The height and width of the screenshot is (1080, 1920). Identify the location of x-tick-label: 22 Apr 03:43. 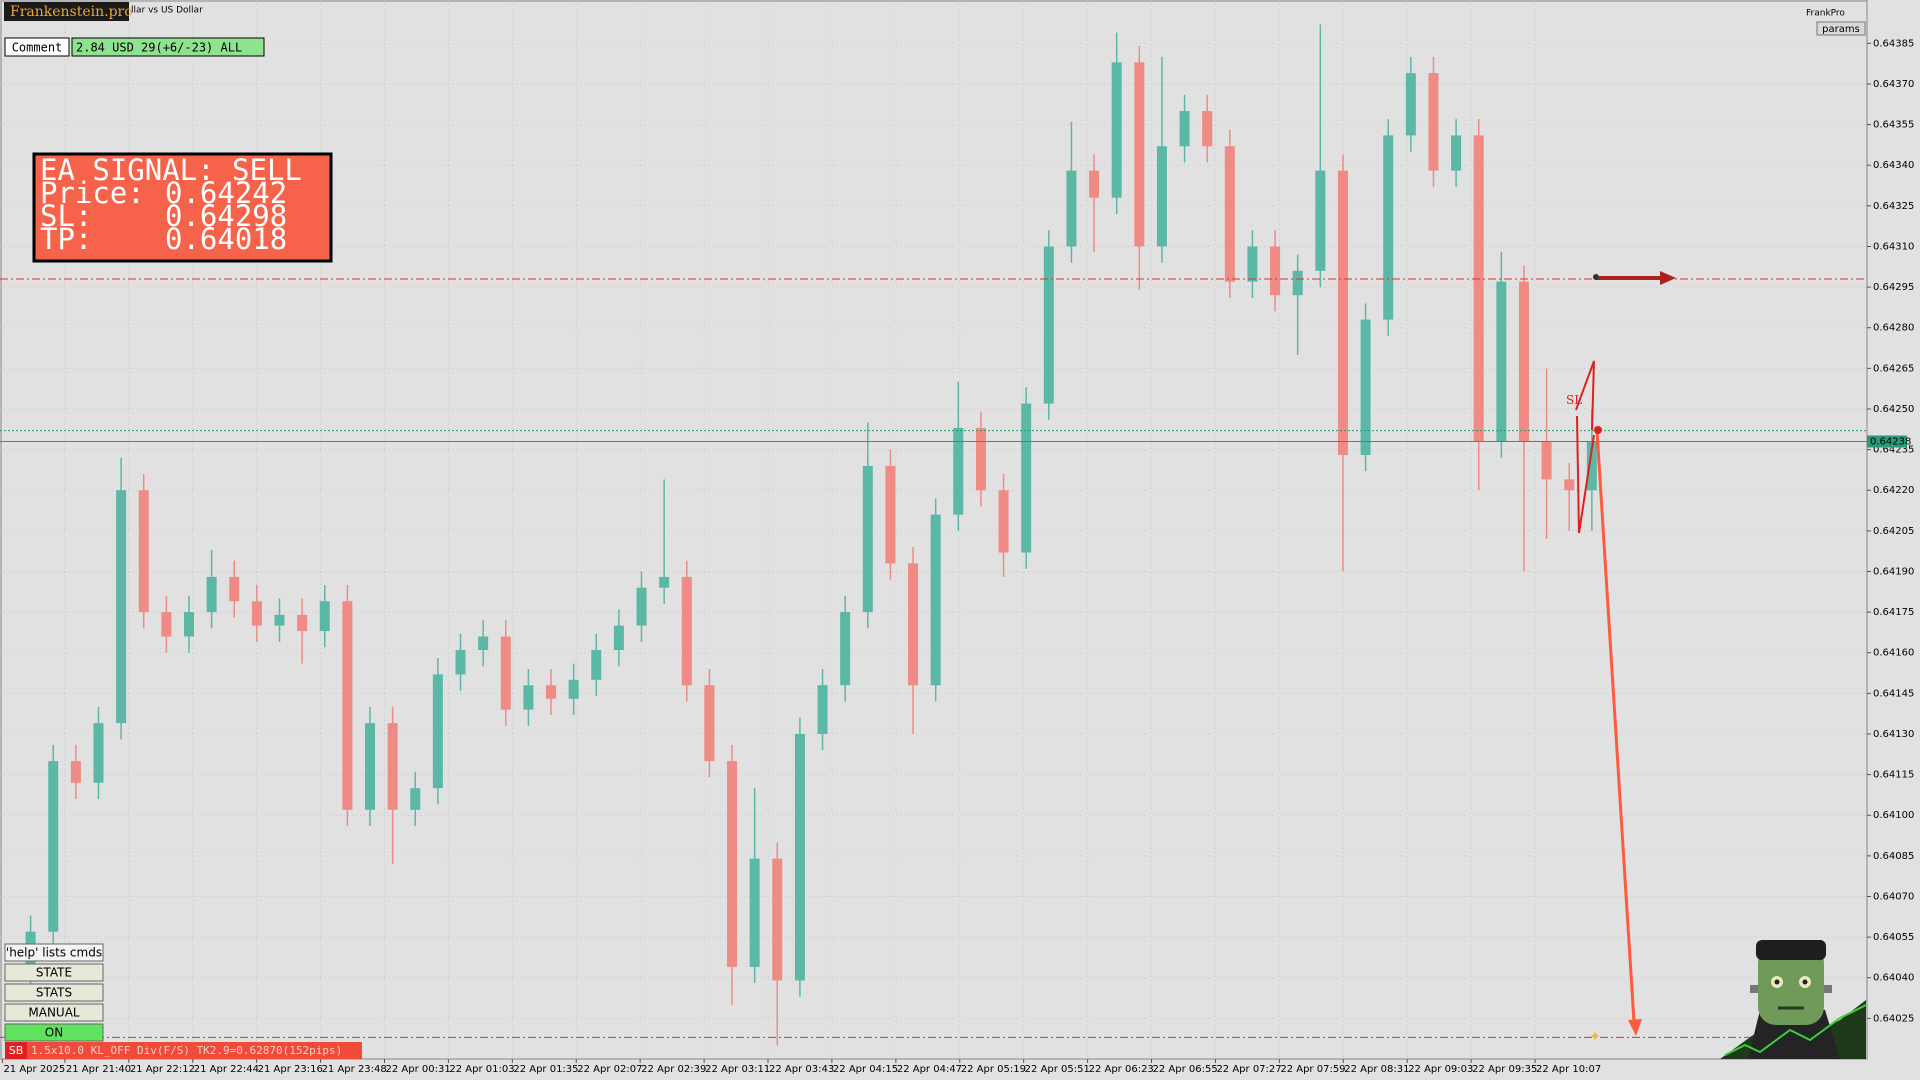
(801, 1069).